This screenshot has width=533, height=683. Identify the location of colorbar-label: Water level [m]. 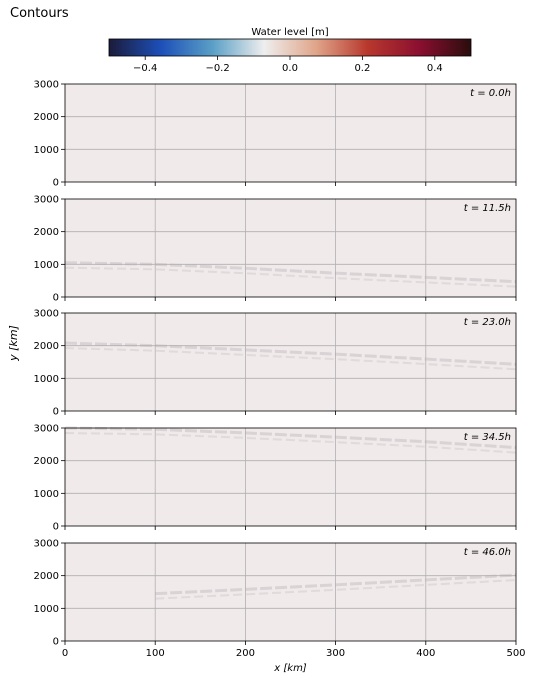
(289, 32).